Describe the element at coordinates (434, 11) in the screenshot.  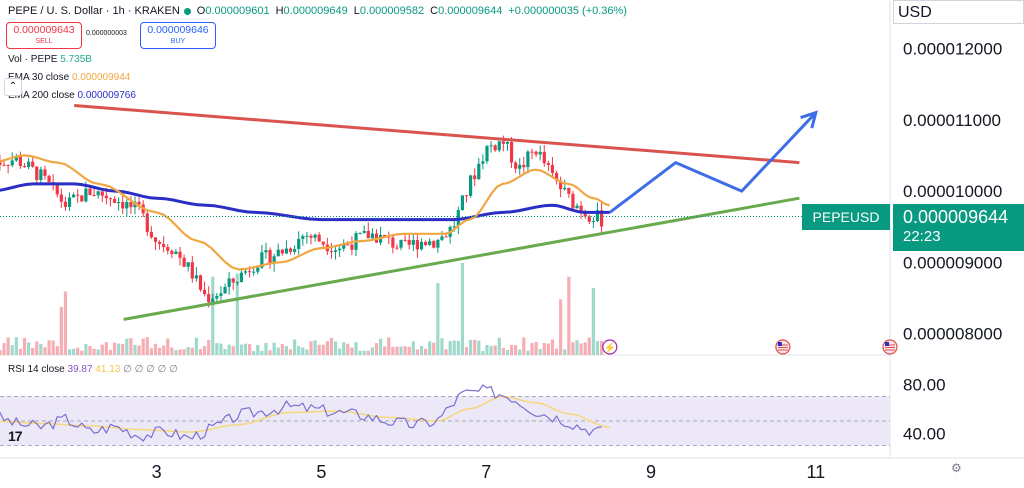
I see `close-label: C` at that location.